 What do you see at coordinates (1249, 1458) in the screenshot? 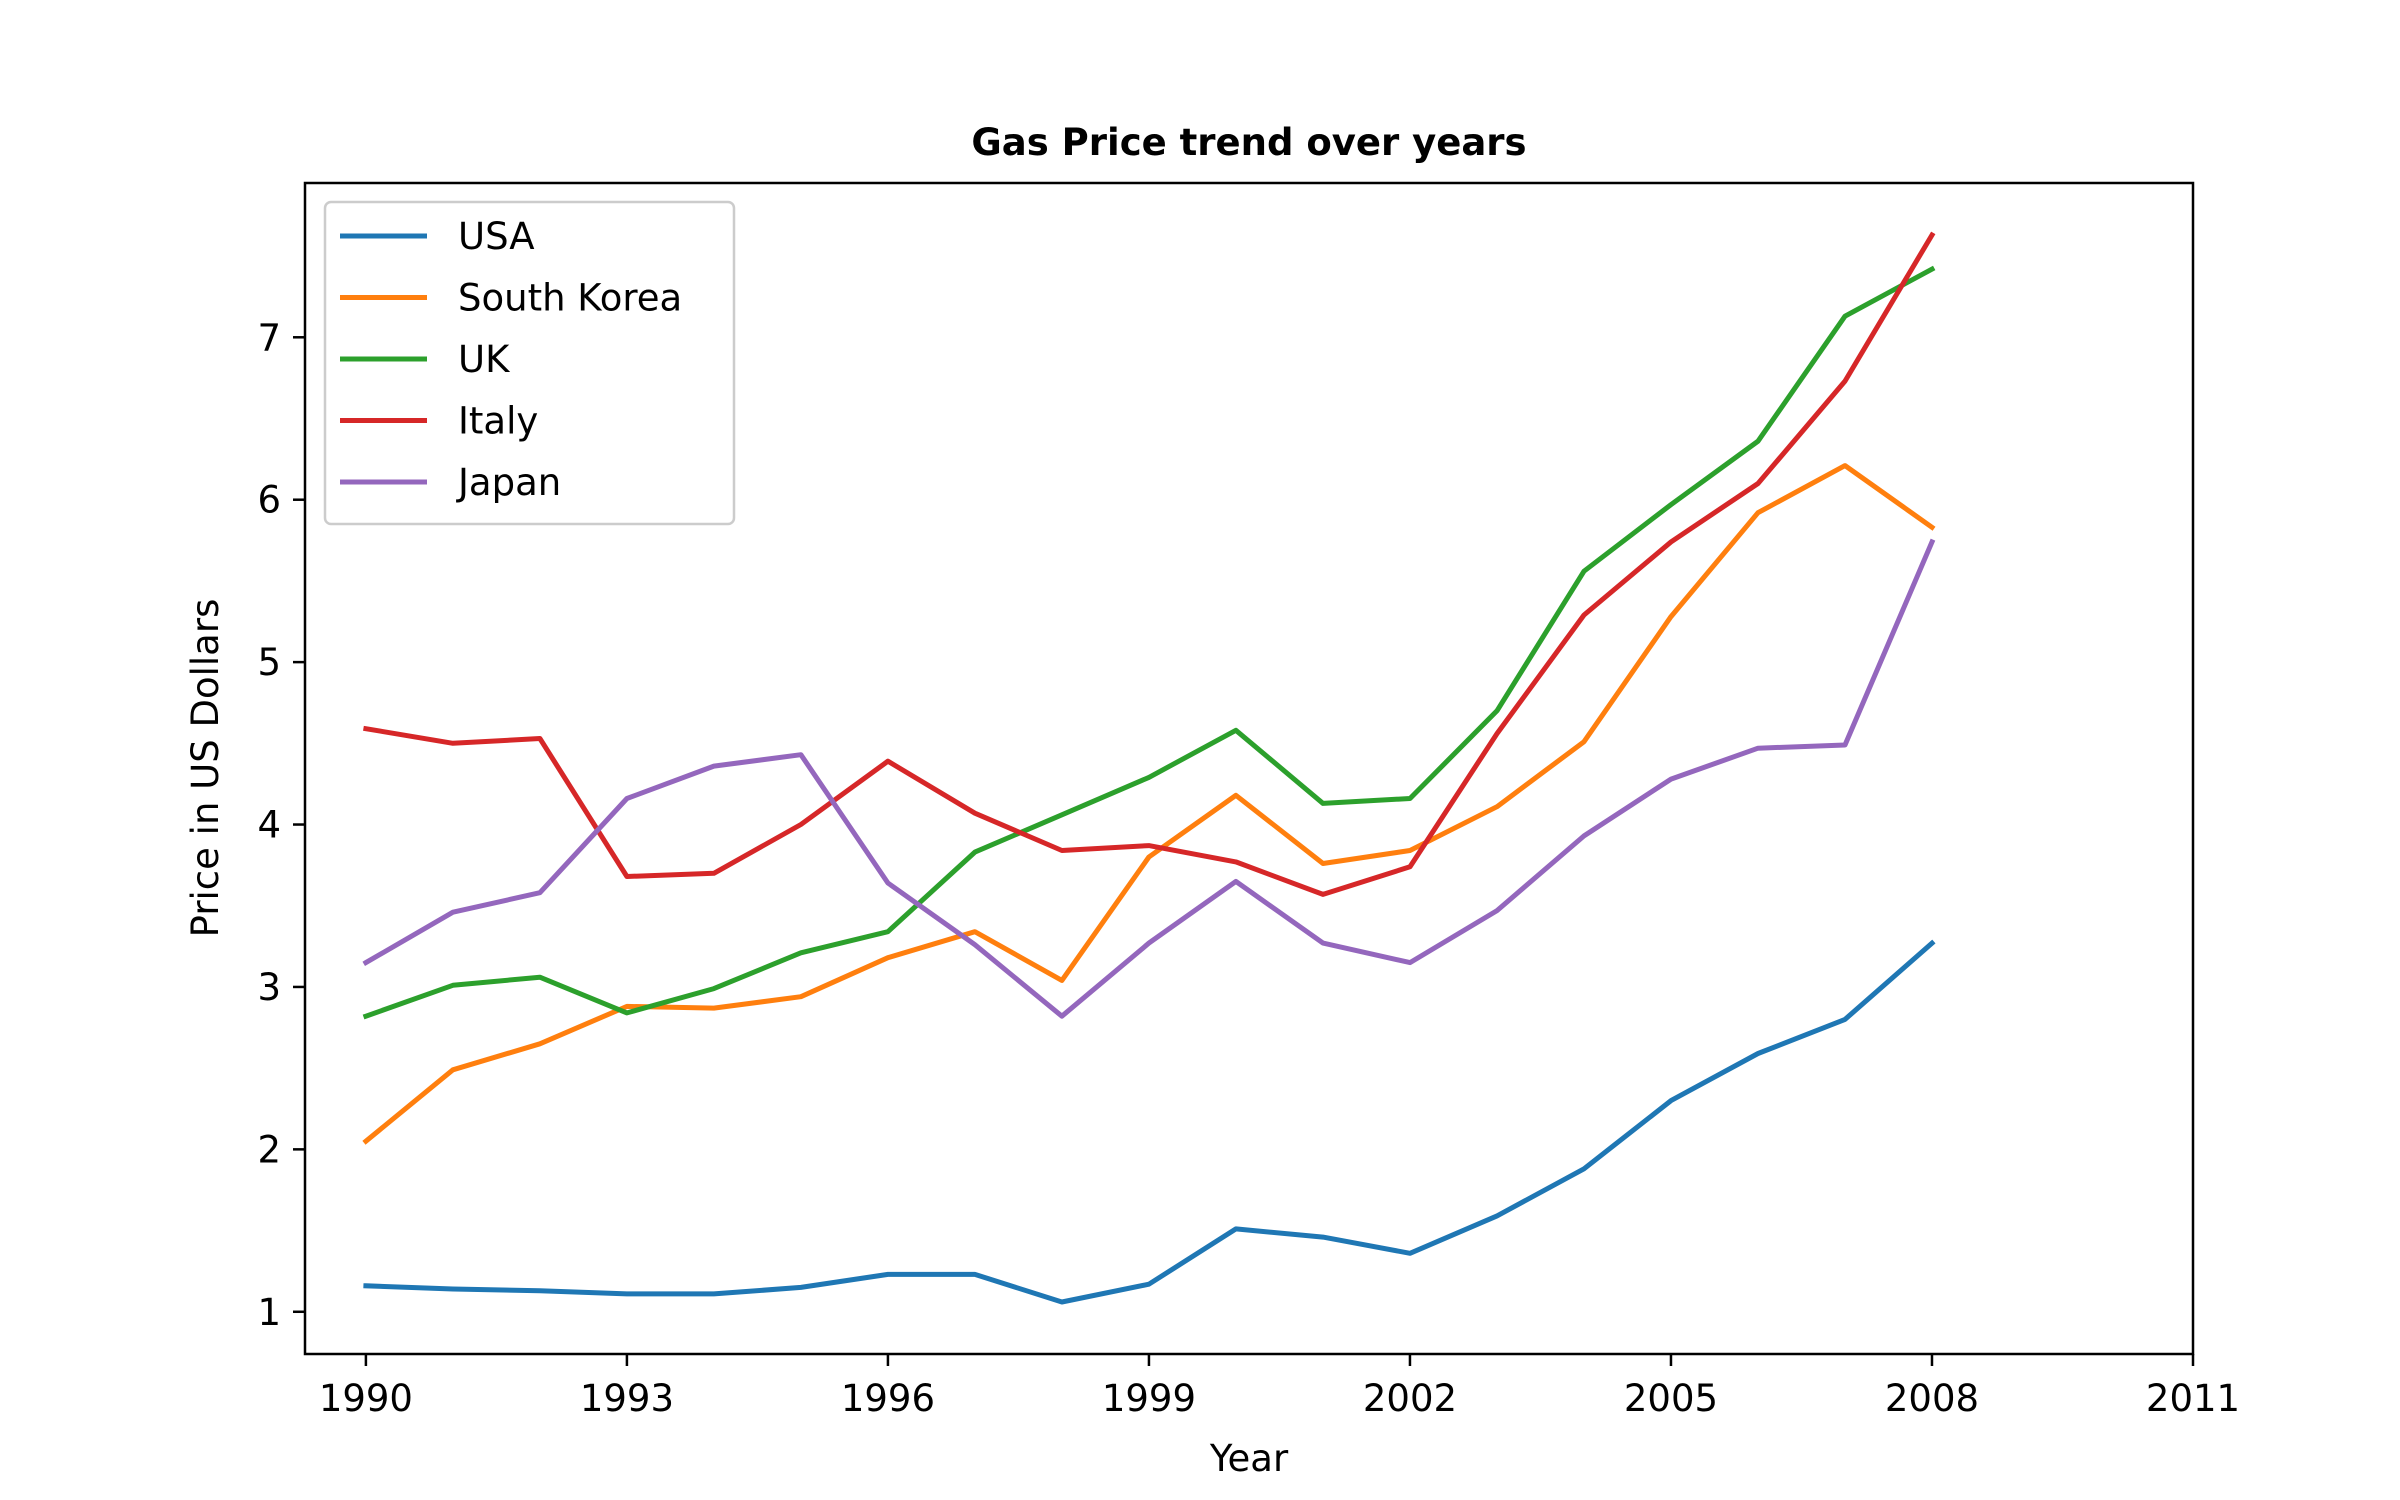
I see `x-axis-label: Year` at bounding box center [1249, 1458].